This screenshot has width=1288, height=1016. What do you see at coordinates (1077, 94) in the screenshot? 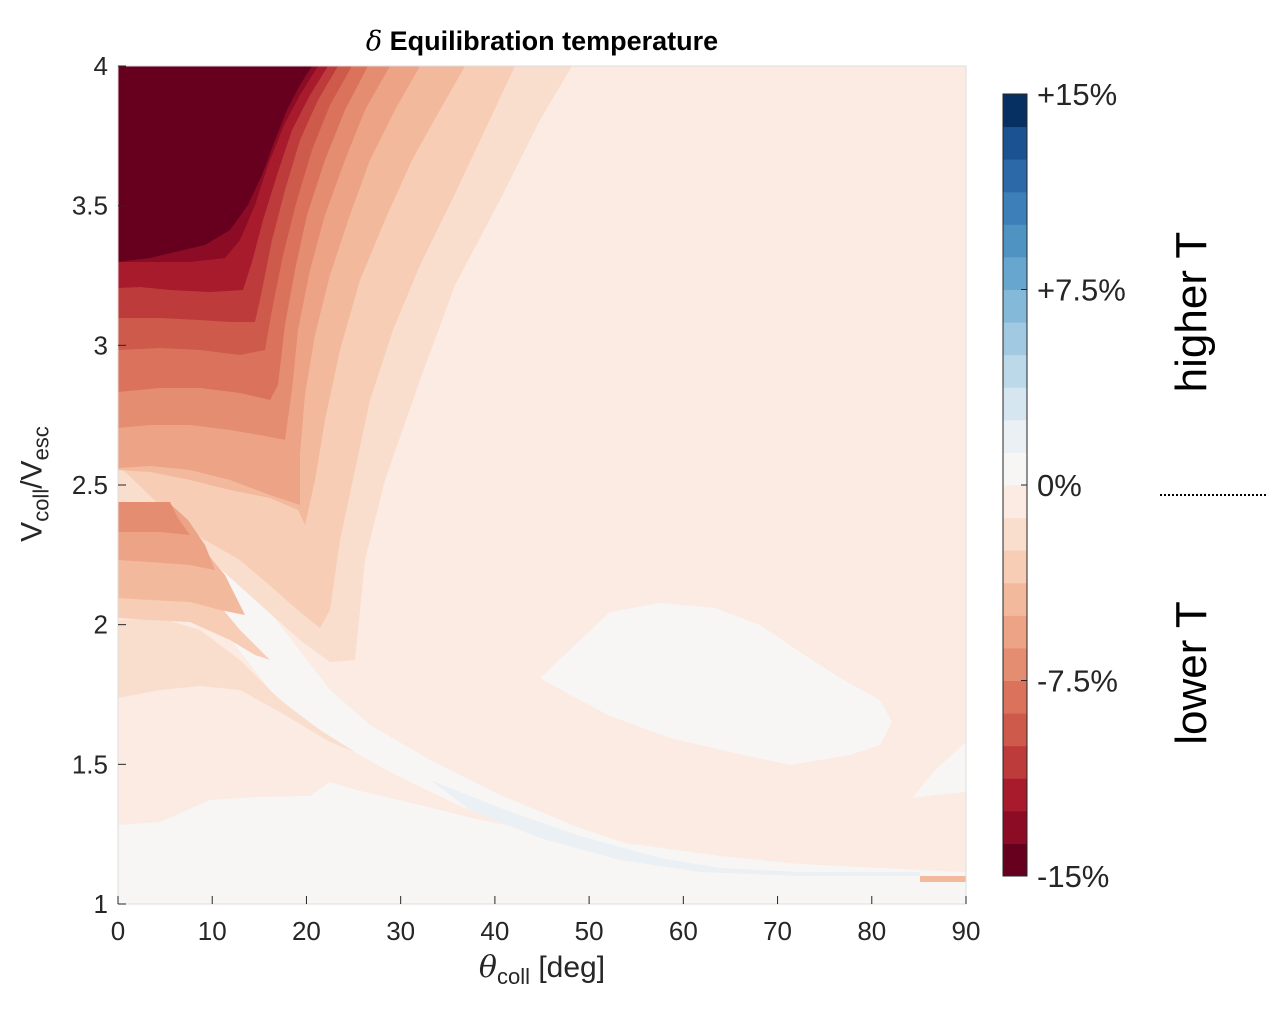
I see `colorbar-tick-label: +15%` at bounding box center [1077, 94].